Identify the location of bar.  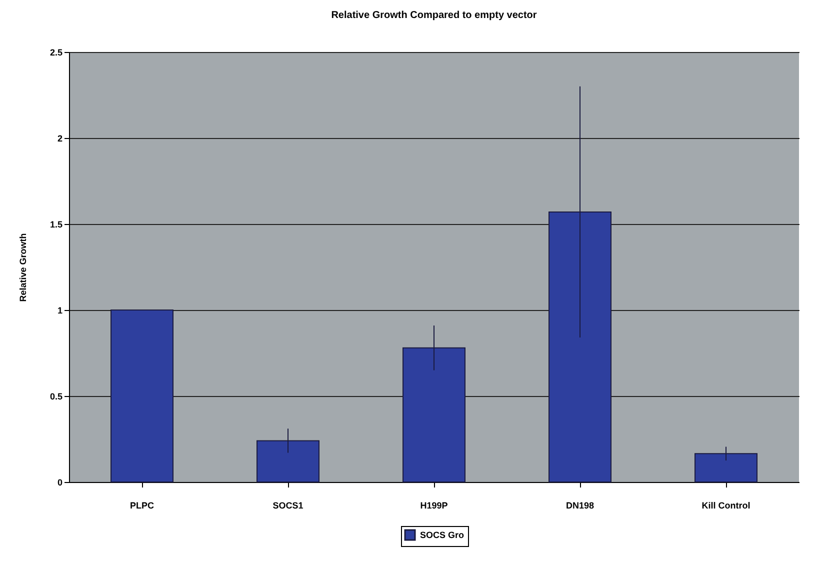
(142, 396).